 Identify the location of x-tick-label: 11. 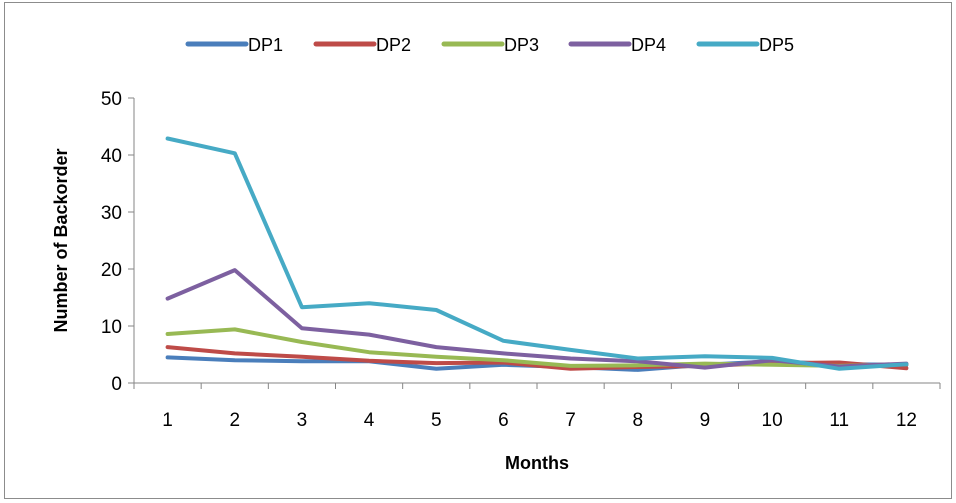
(839, 420).